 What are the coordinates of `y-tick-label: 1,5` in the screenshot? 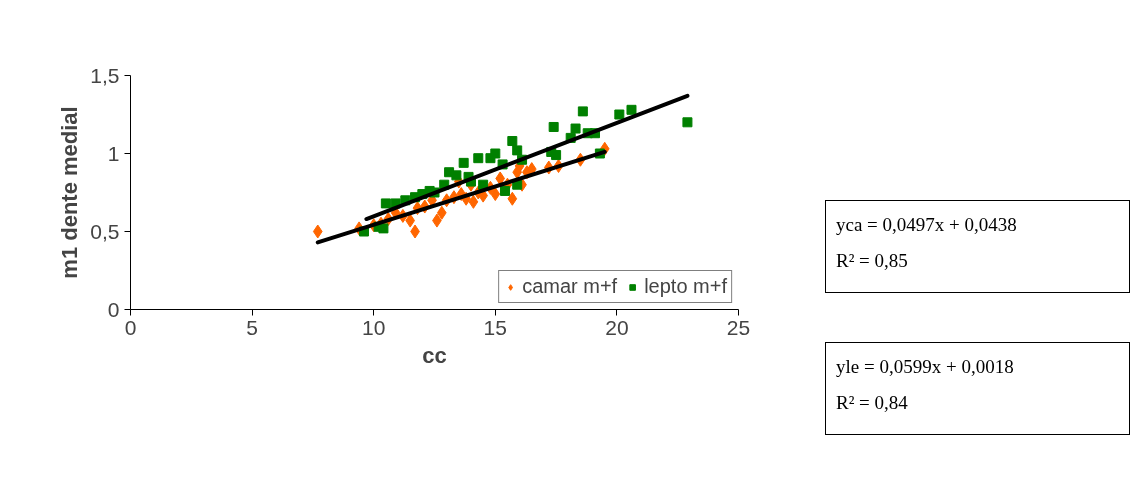 It's located at (105, 75).